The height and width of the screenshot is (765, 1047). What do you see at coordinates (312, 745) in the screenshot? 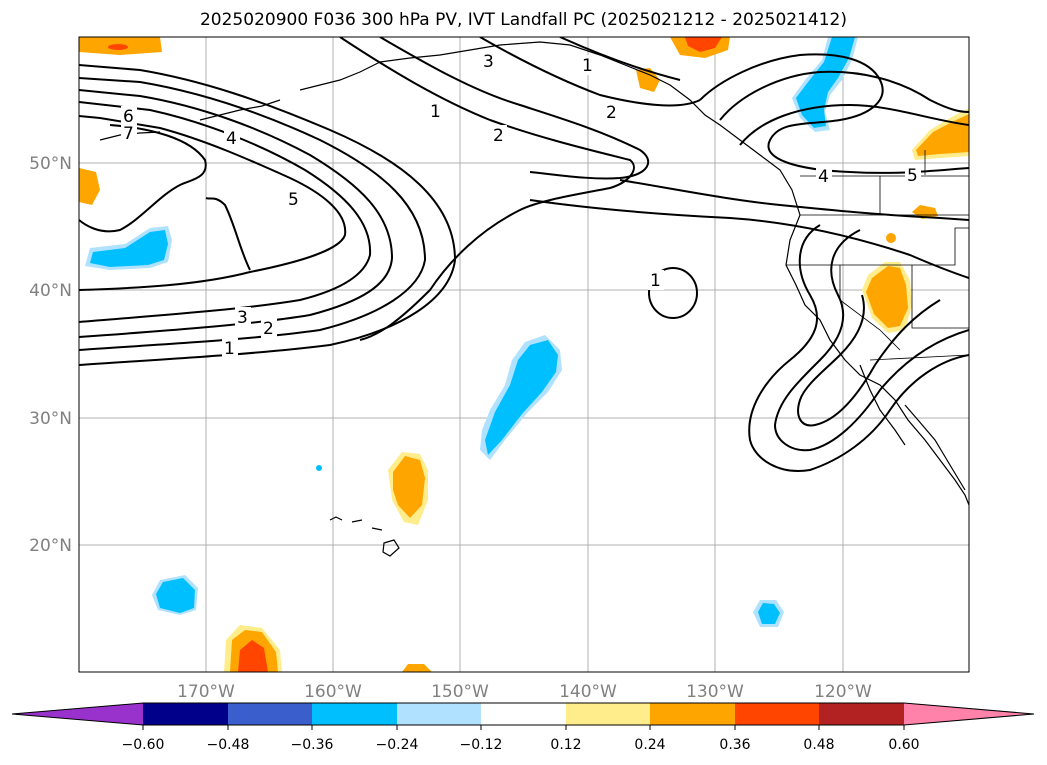
I see `colorbar-tick-label: −0.36` at bounding box center [312, 745].